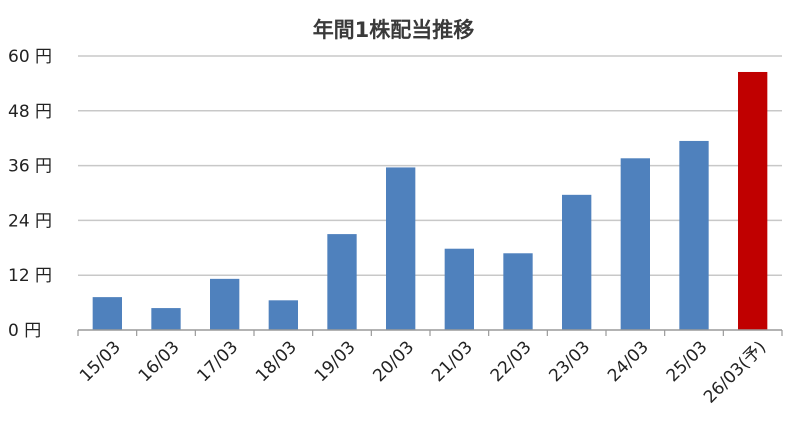 The image size is (787, 423). Describe the element at coordinates (628, 361) in the screenshot. I see `x-tick-label: 24/03` at that location.